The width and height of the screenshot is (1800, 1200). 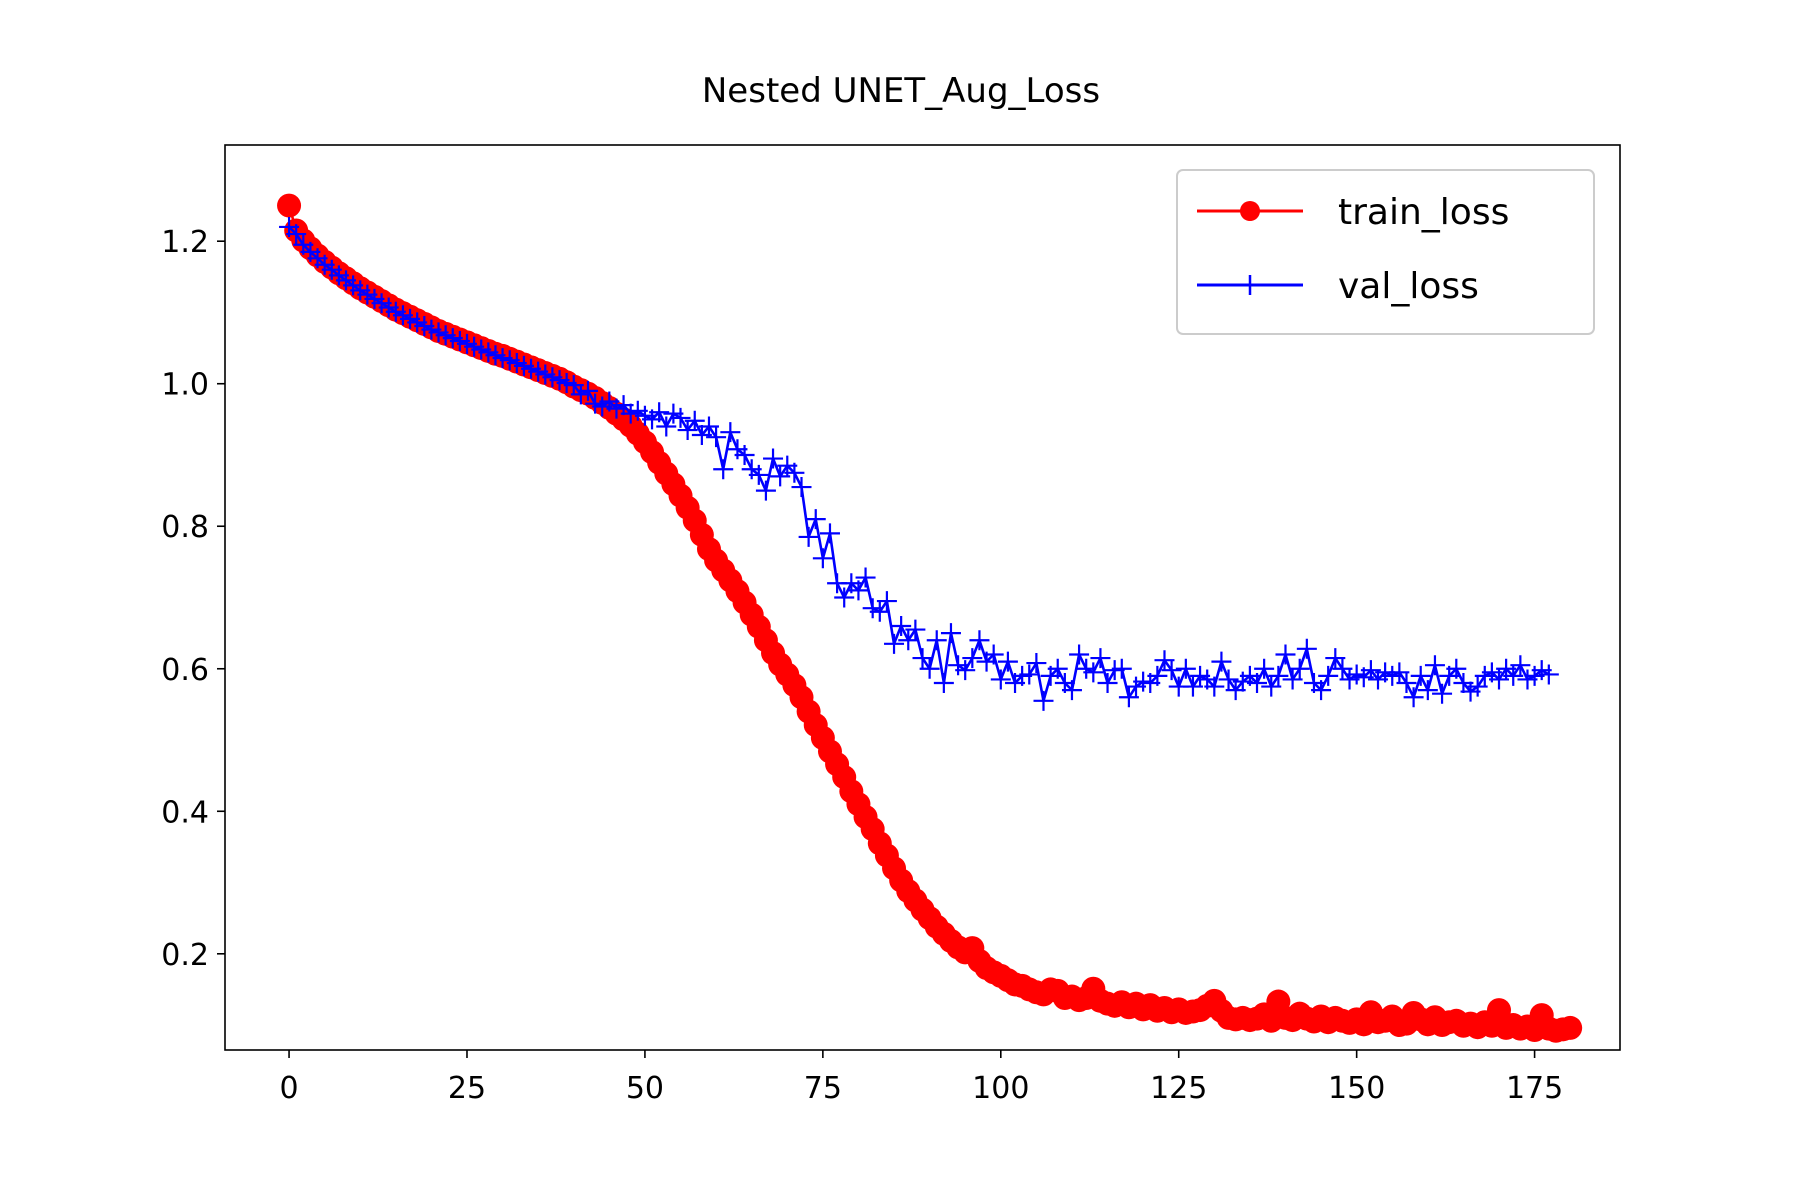 I want to click on x-tick-label: 25, so click(x=467, y=1088).